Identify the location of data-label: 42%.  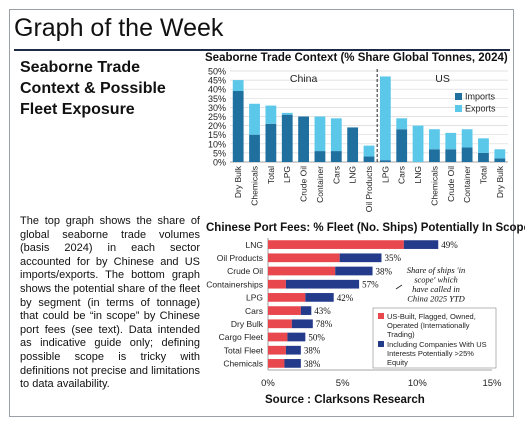
(345, 298).